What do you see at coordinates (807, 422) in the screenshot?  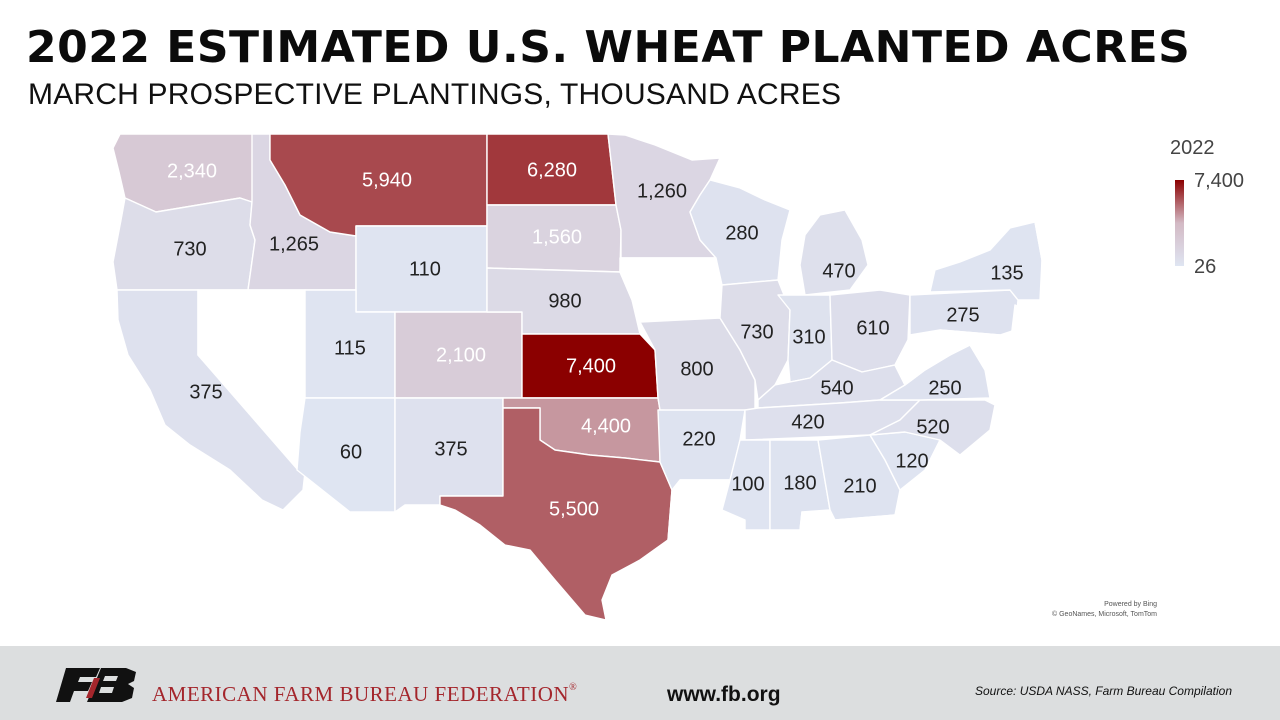 I see `state-value-tn: 420` at bounding box center [807, 422].